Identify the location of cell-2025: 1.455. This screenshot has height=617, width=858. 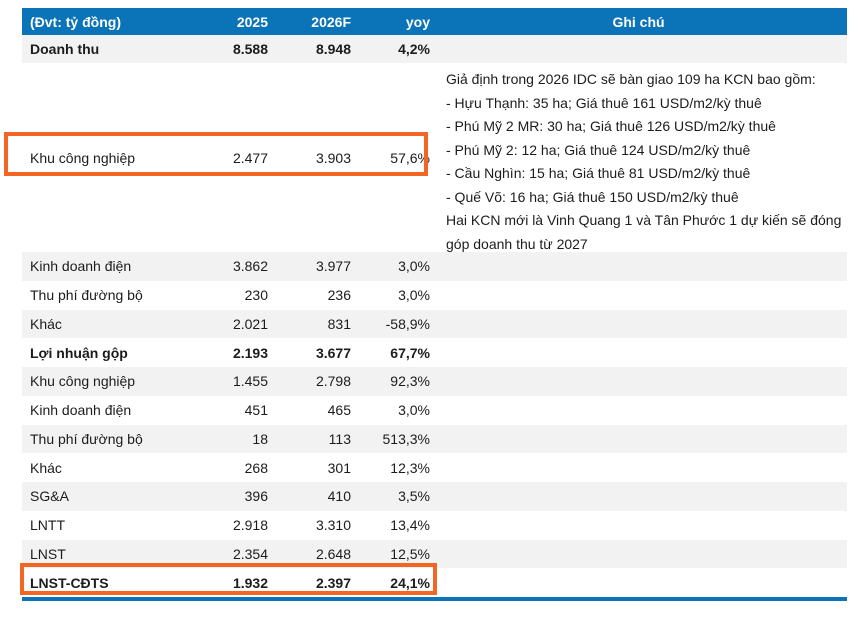
(250, 381).